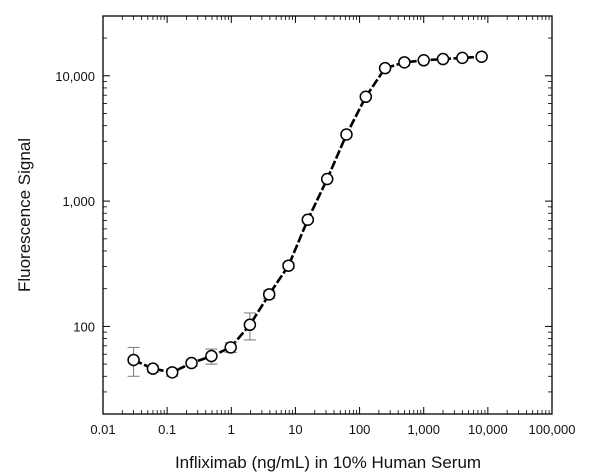 The width and height of the screenshot is (600, 476). What do you see at coordinates (75, 76) in the screenshot?
I see `y-tick-label: 10,000` at bounding box center [75, 76].